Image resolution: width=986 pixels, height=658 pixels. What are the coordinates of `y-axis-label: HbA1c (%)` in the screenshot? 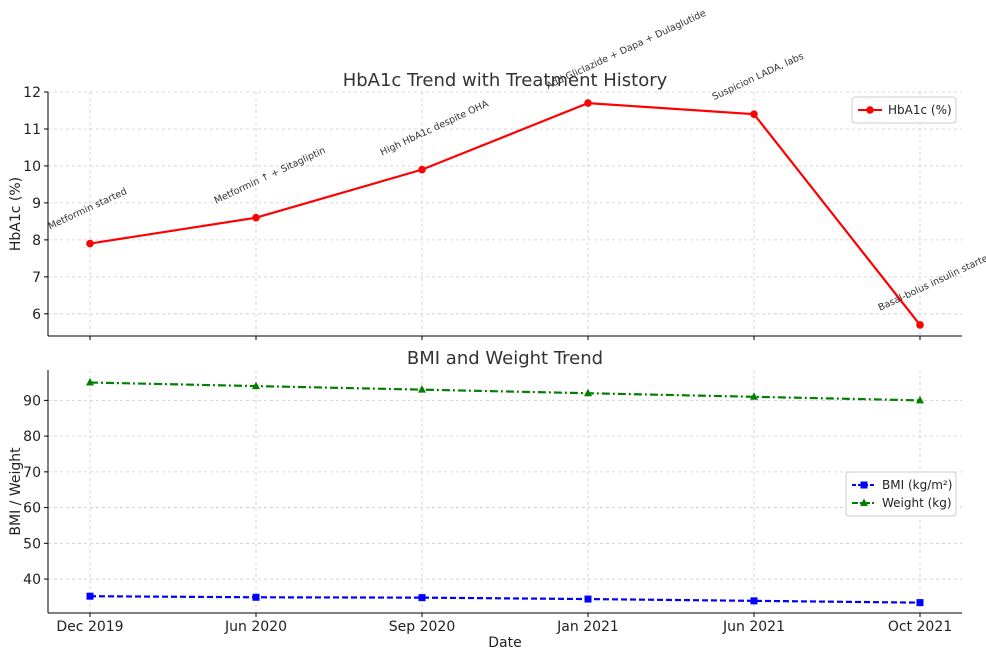 It's located at (16, 214).